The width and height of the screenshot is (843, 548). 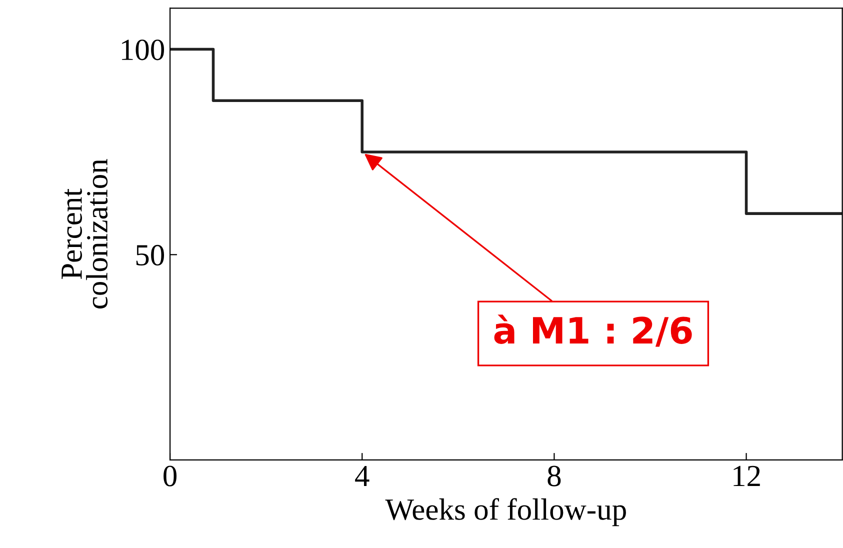 I want to click on y-tick-label: 100, so click(x=143, y=50).